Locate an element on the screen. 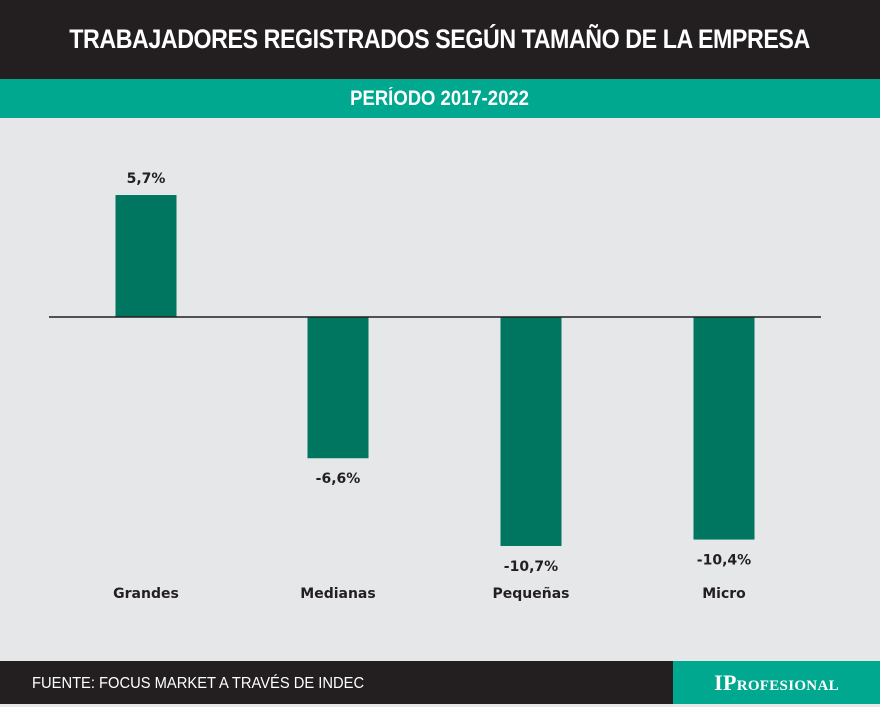 This screenshot has height=707, width=880. brand-name: IProfesional is located at coordinates (776, 682).